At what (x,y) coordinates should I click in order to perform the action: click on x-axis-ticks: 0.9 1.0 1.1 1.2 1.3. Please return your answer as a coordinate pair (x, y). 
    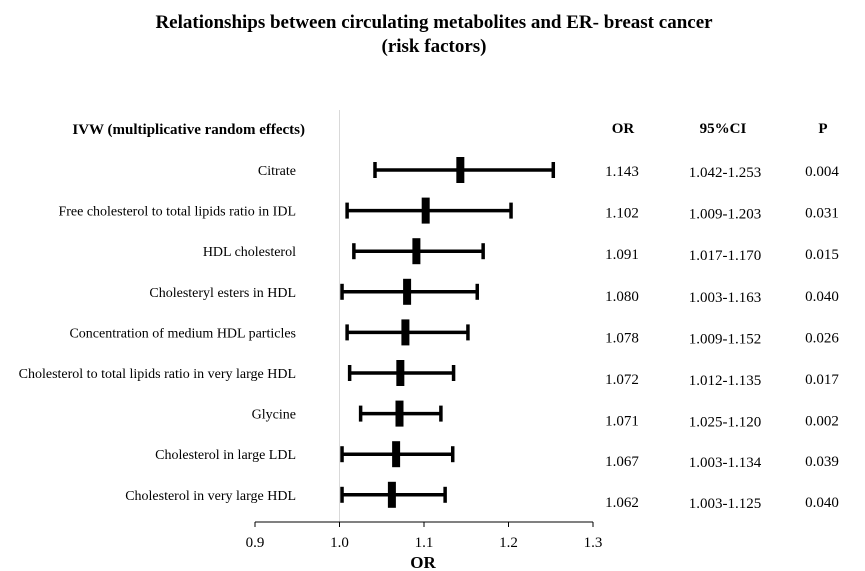
    Looking at the image, I should click on (424, 536).